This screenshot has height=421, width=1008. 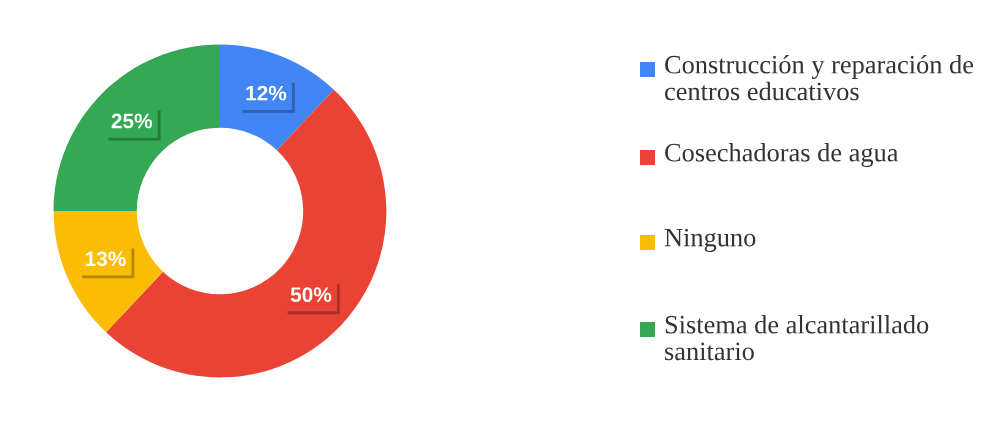 I want to click on data-label: 50%, so click(x=311, y=295).